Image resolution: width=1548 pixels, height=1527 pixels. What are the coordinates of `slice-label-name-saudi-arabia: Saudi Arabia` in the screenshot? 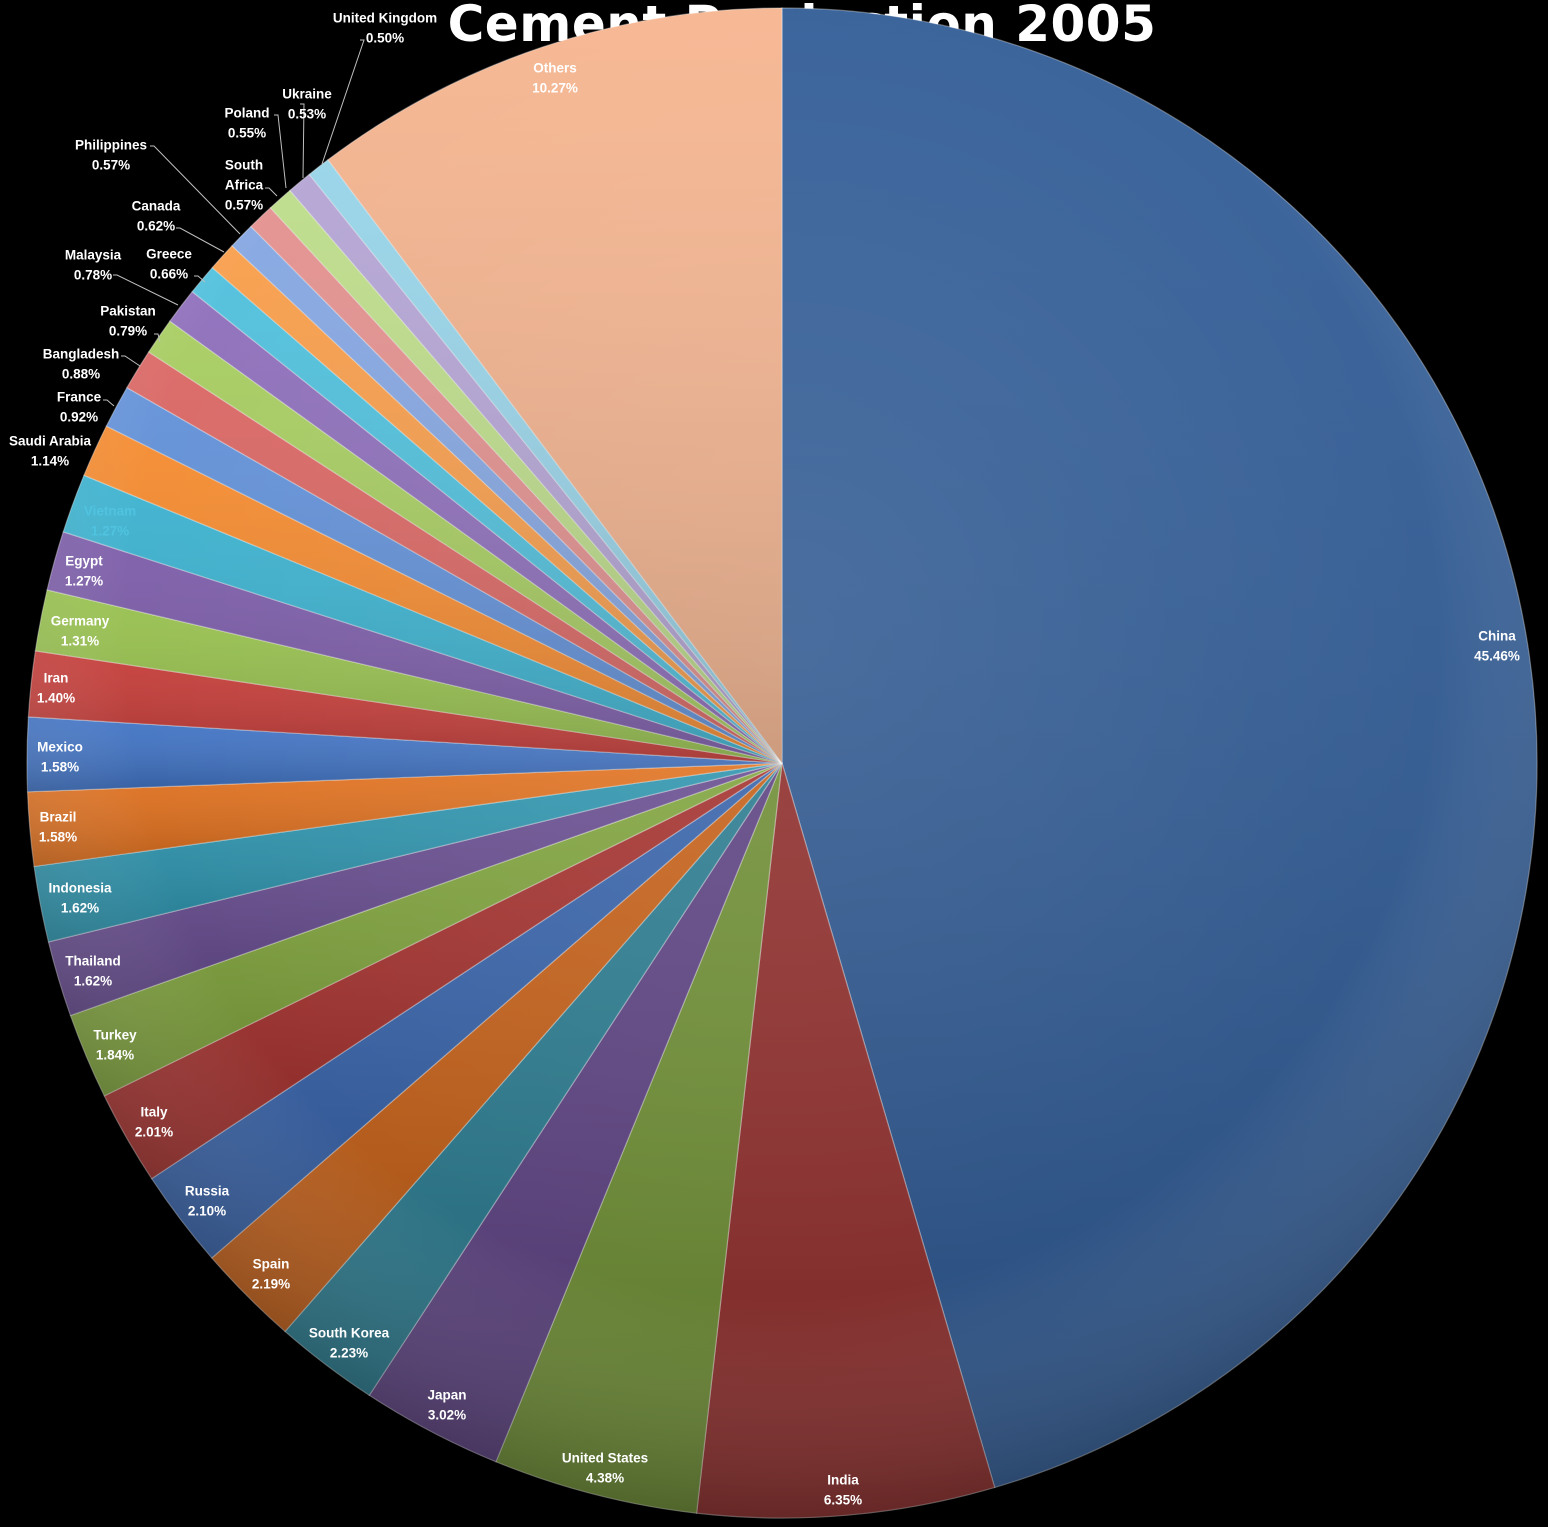 It's located at (50, 441).